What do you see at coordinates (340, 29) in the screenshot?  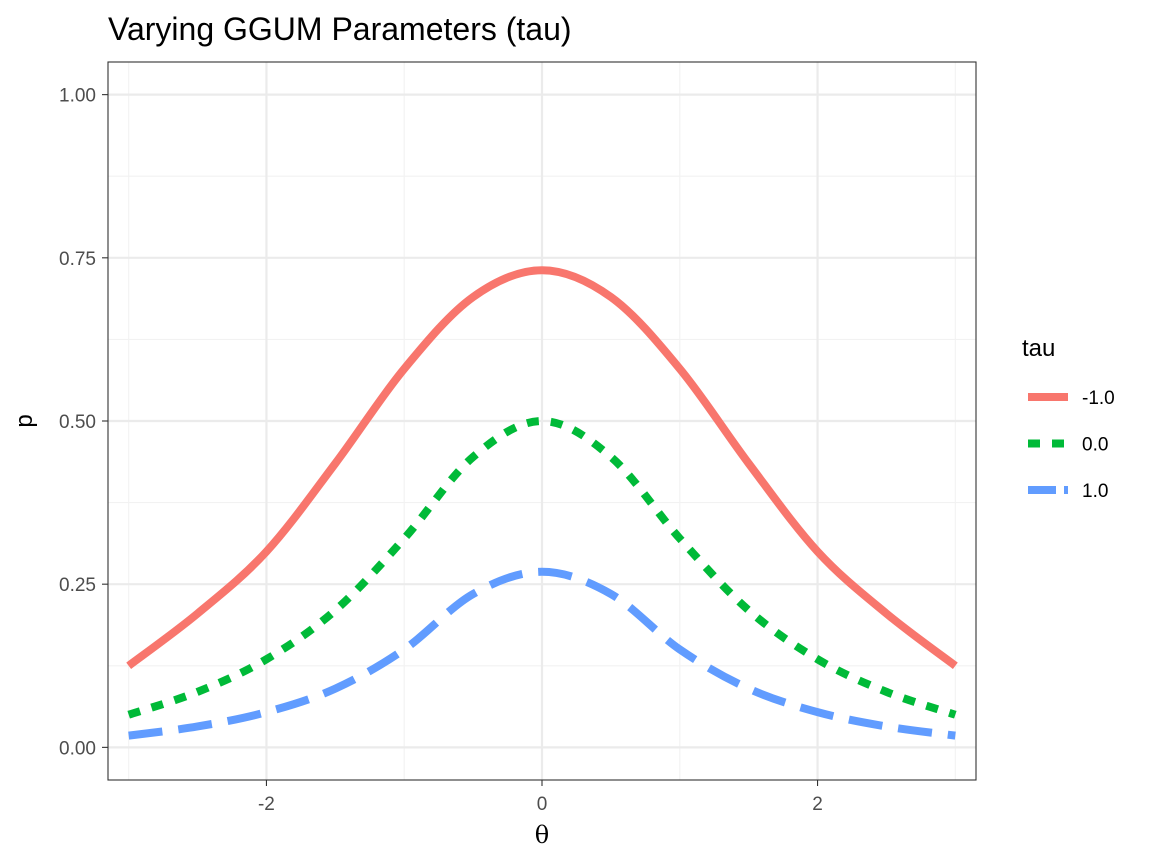 I see `chart-title: Varying GGUM Parameters (tau)` at bounding box center [340, 29].